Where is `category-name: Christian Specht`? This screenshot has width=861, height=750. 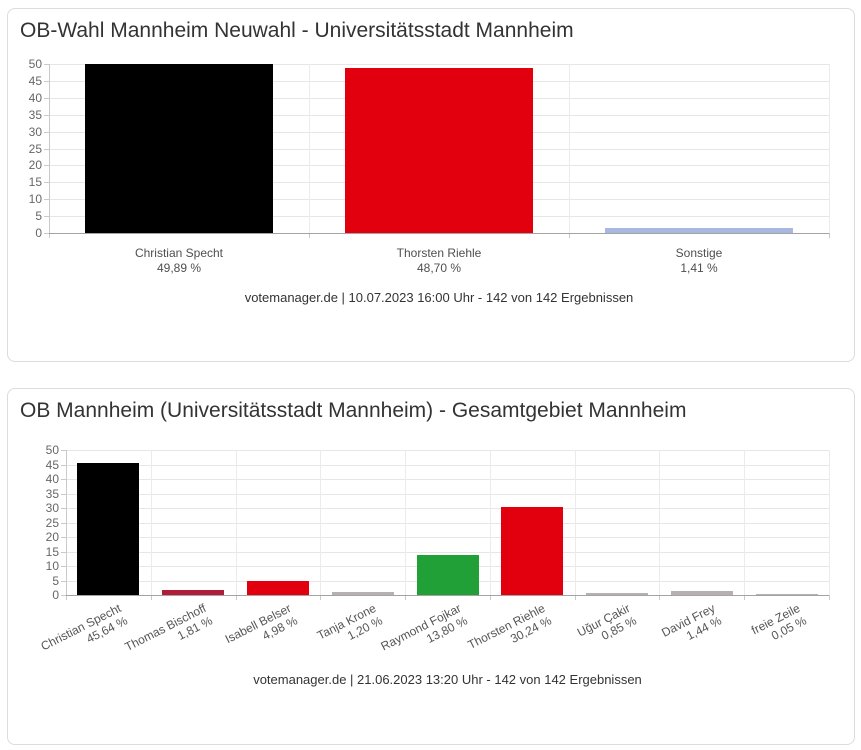 category-name: Christian Specht is located at coordinates (179, 253).